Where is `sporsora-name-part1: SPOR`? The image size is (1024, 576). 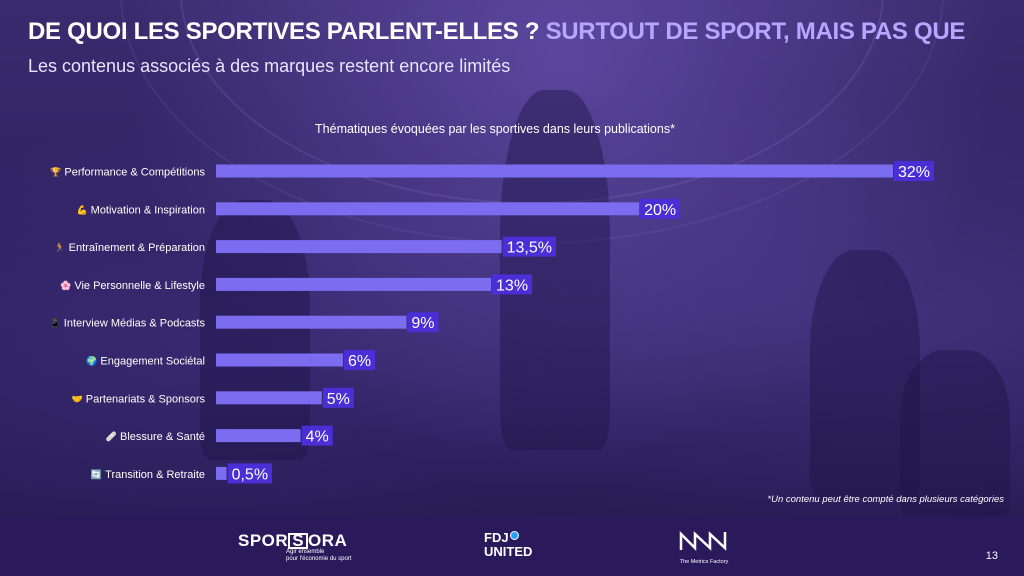 sporsora-name-part1: SPOR is located at coordinates (263, 540).